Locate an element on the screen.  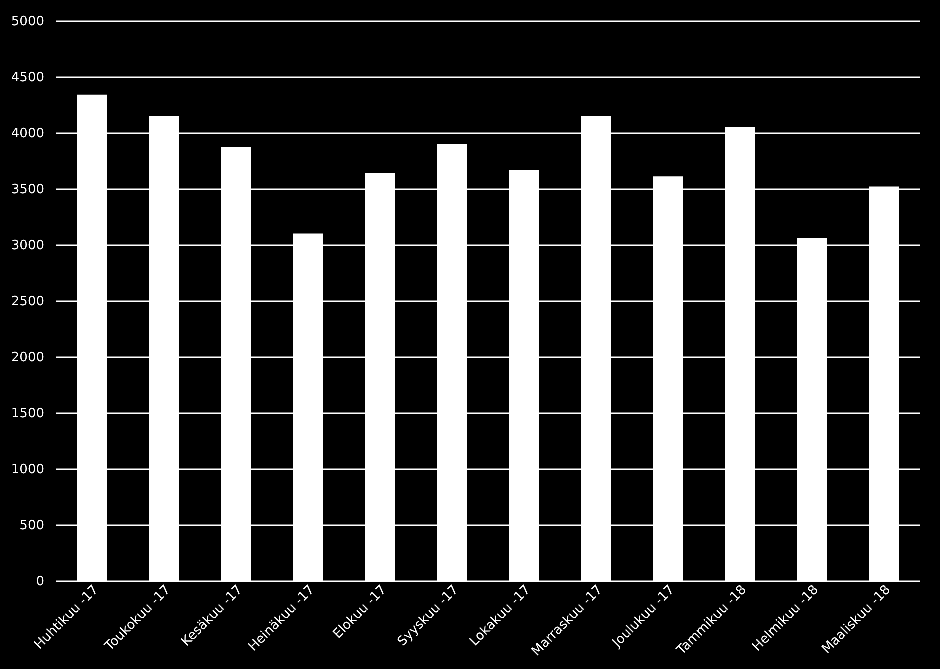
y-tick-label: 4000 is located at coordinates (27, 134).